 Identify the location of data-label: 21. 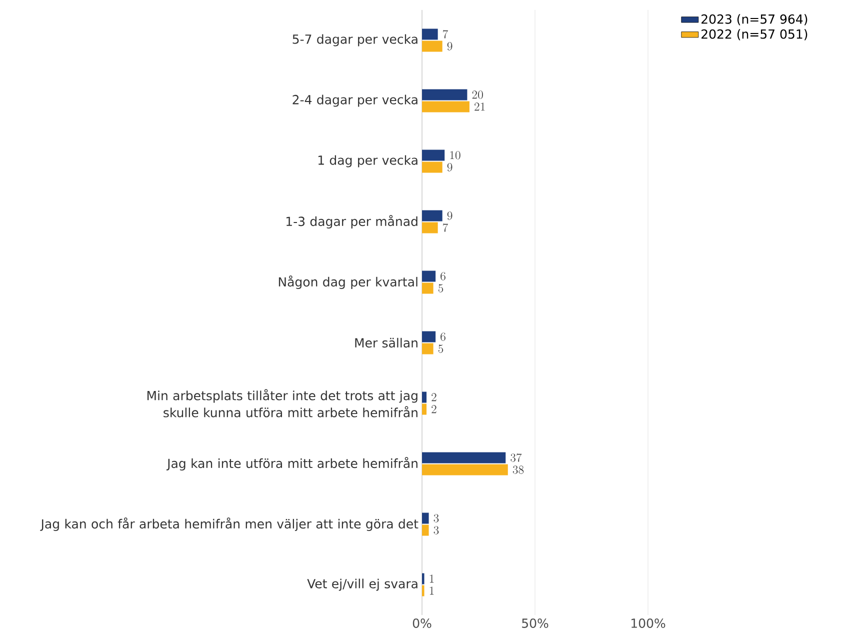
(479, 106).